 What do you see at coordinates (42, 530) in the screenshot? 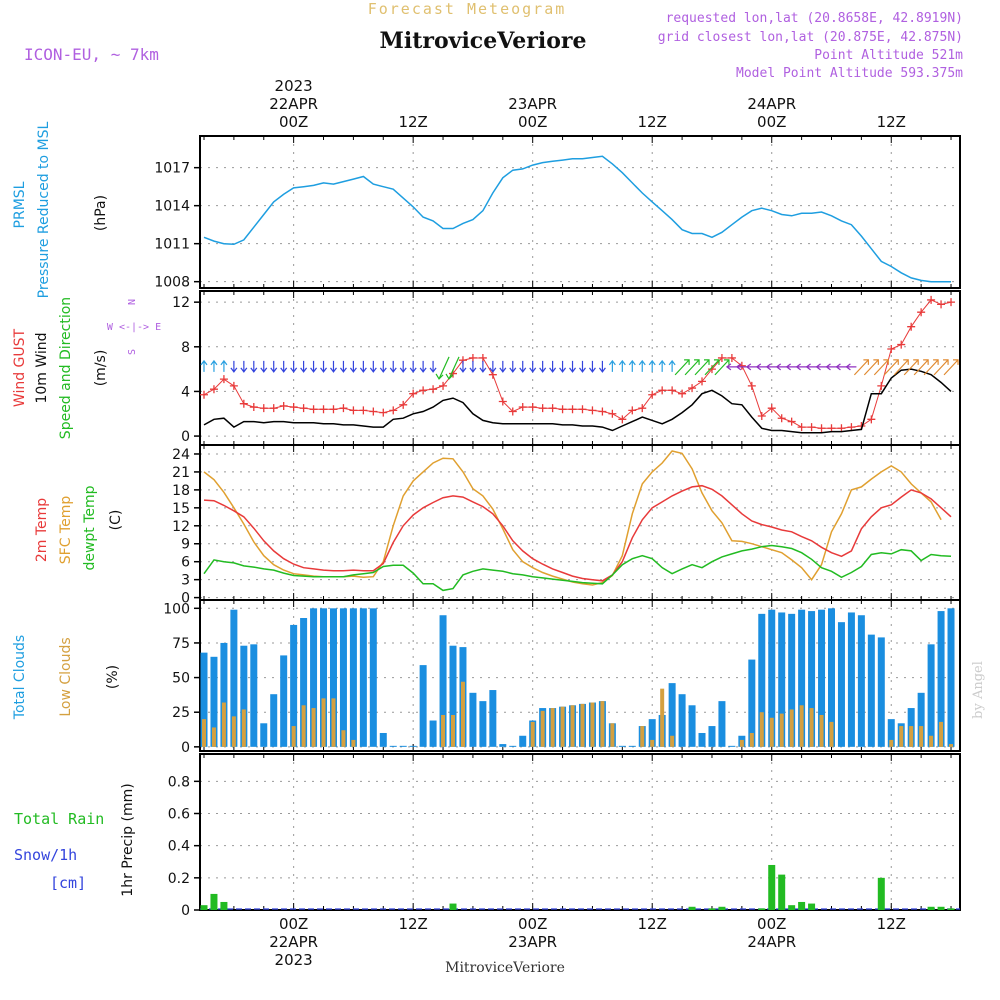
I see `t2m-label: 2m Temp` at bounding box center [42, 530].